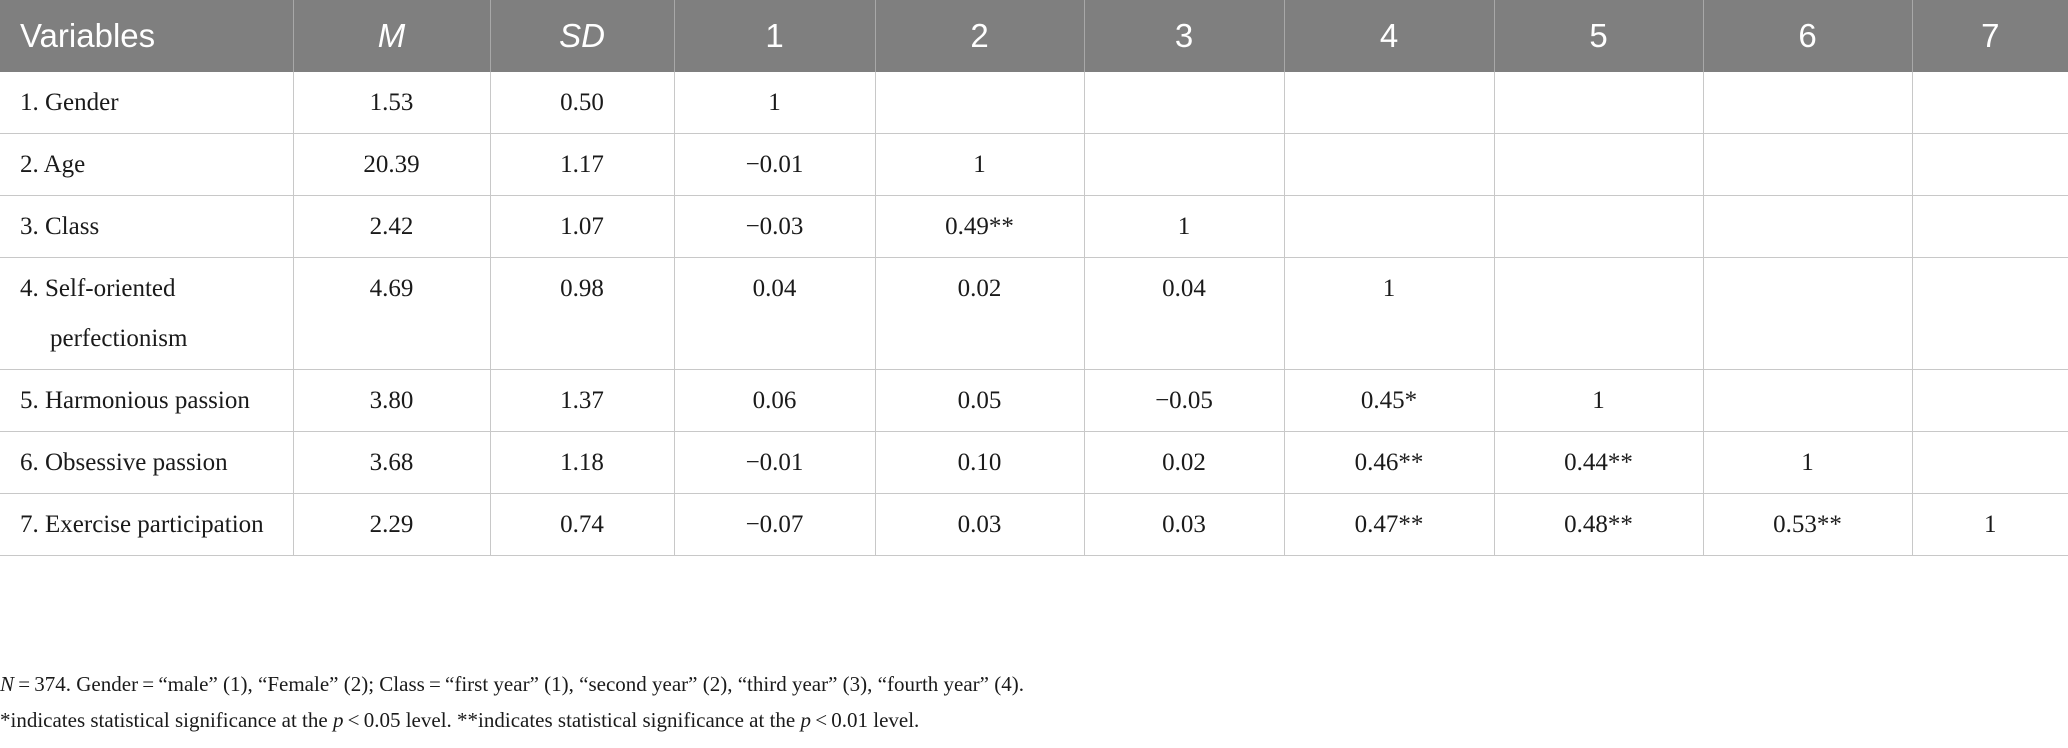 This screenshot has height=748, width=2068. I want to click on note-n-symbol: N, so click(7, 684).